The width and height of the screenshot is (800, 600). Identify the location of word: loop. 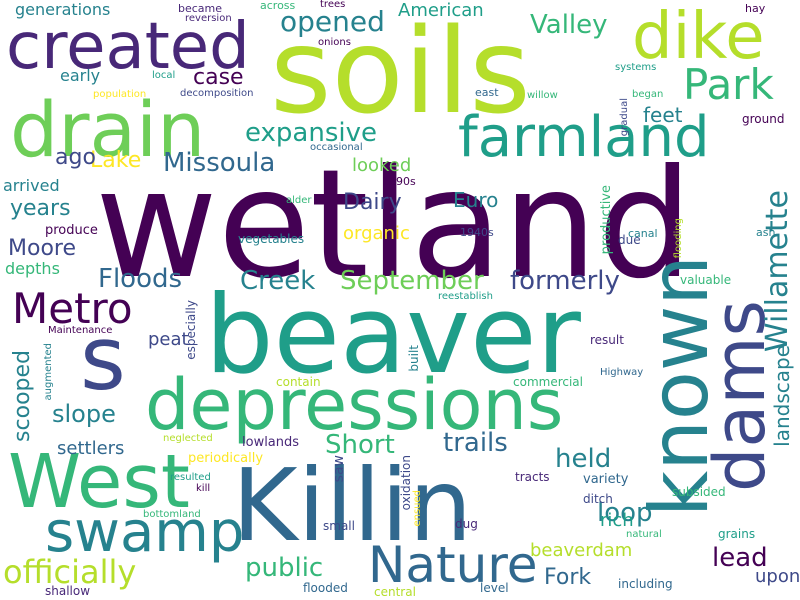
(625, 513).